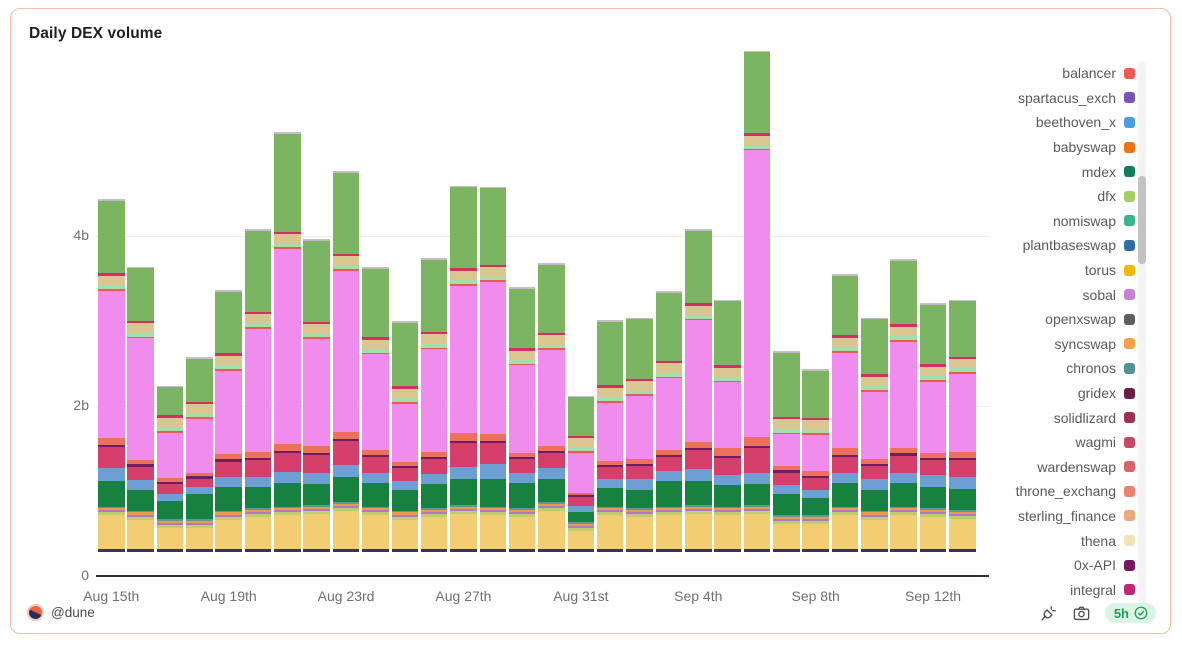 The width and height of the screenshot is (1182, 656). What do you see at coordinates (1067, 221) in the screenshot?
I see `legend-item-nomiswap: nomiswap` at bounding box center [1067, 221].